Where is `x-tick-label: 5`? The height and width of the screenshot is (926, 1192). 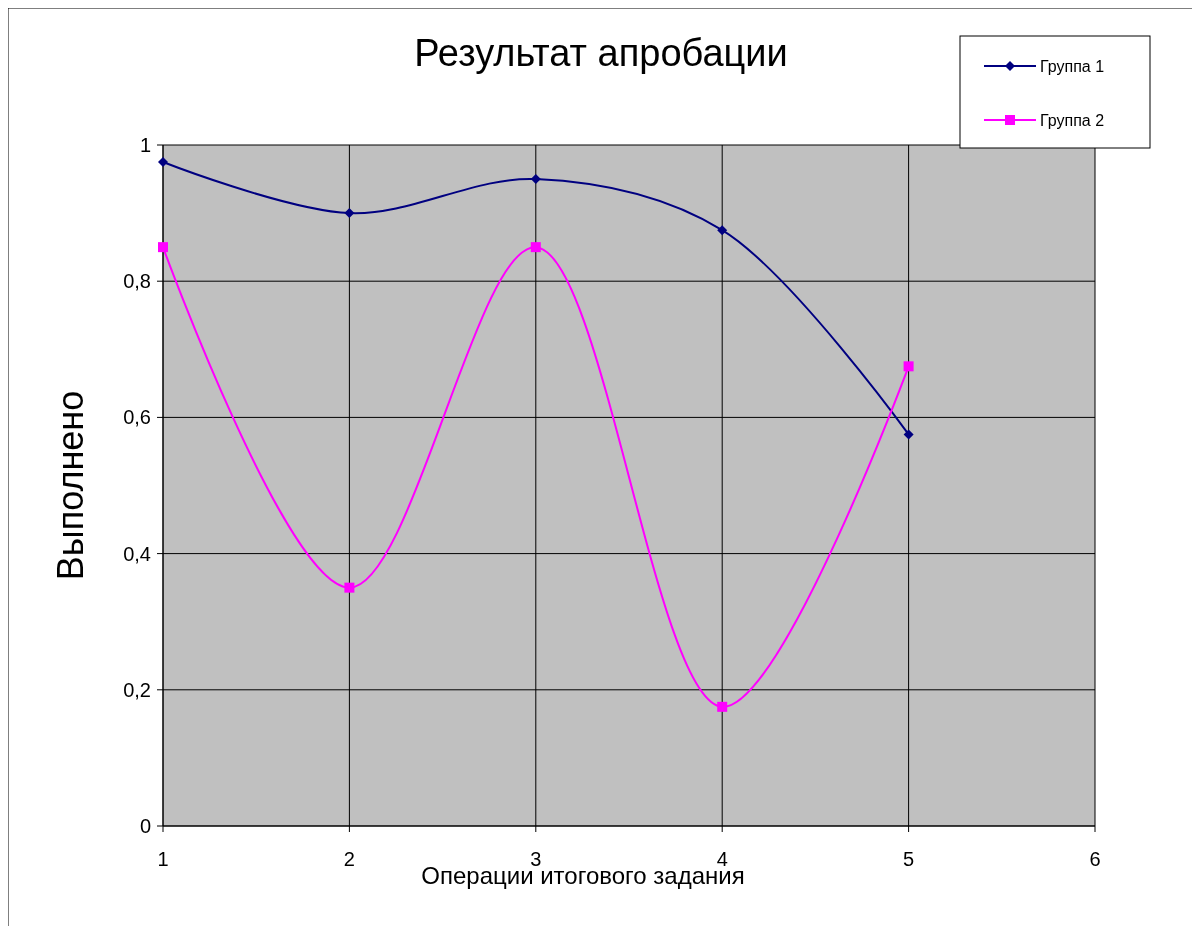 x-tick-label: 5 is located at coordinates (909, 859).